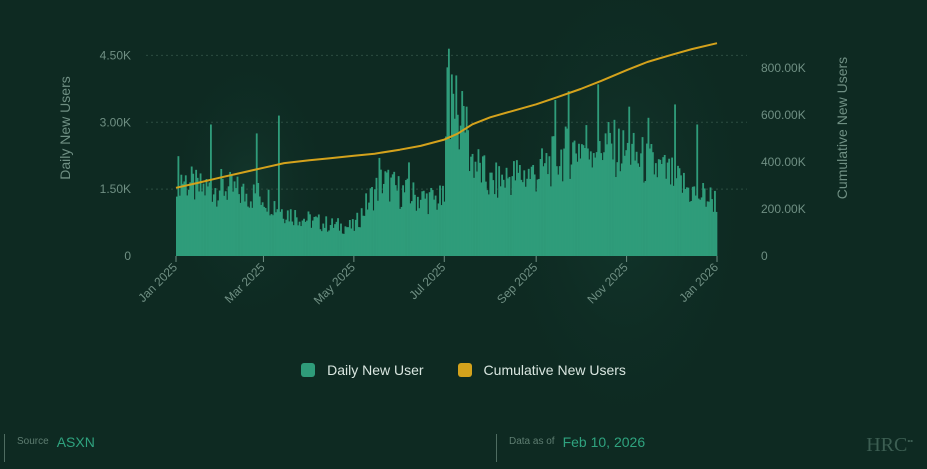  Describe the element at coordinates (250, 190) in the screenshot. I see `bg-blob-left` at that location.